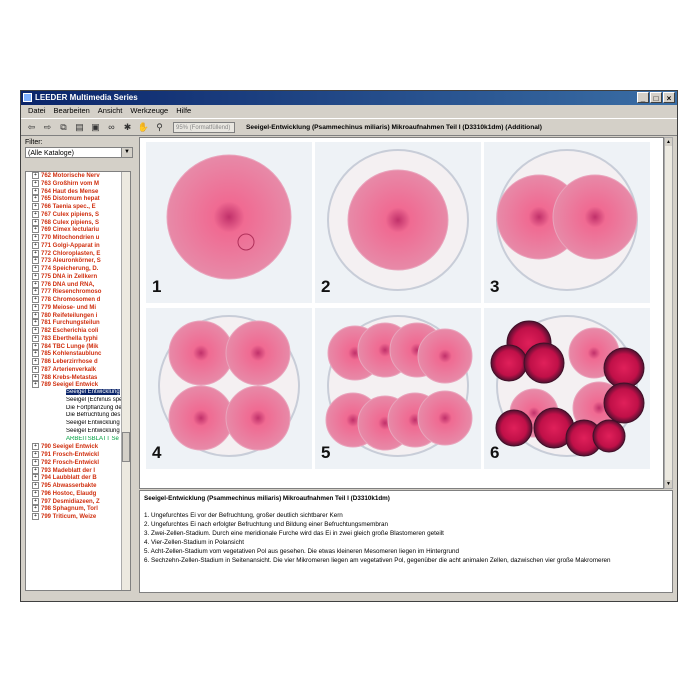 This screenshot has height=700, width=700. I want to click on menu-ansicht: Ansicht, so click(110, 110).